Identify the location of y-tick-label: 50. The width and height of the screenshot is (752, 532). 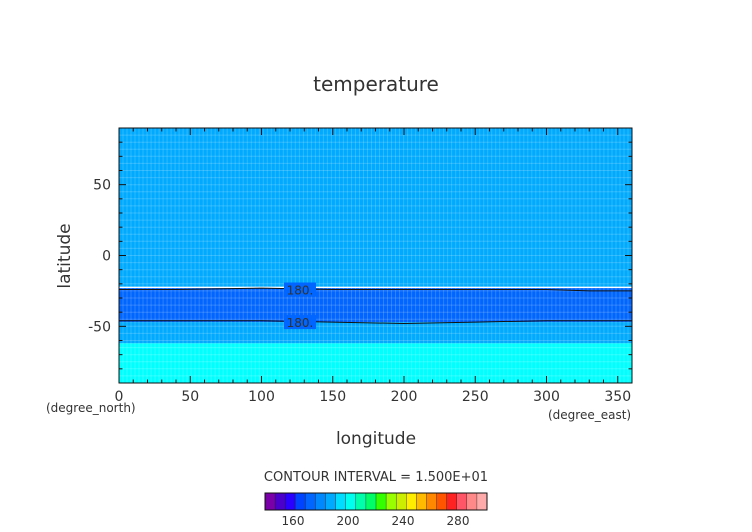
(102, 186).